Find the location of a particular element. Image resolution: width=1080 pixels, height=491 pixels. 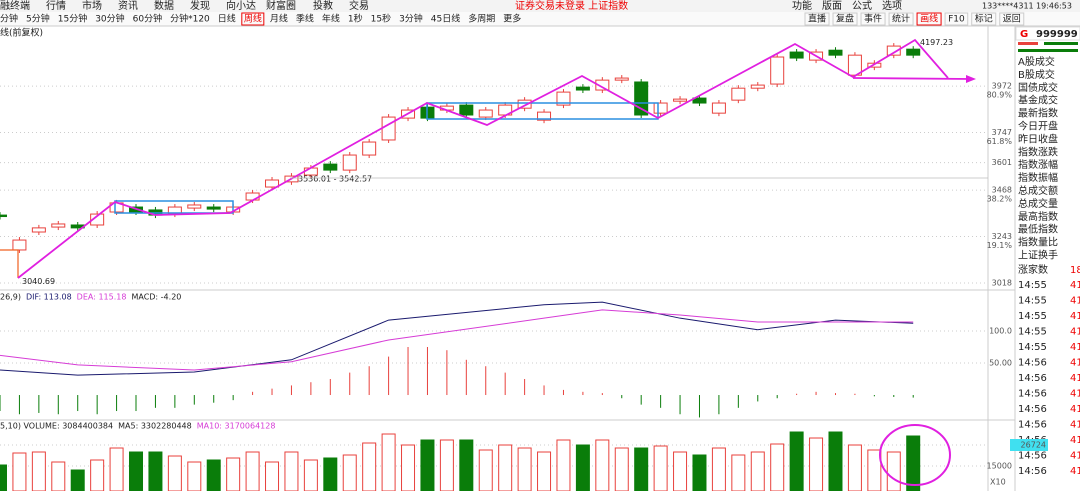

menu-item: 发现 is located at coordinates (200, 6).